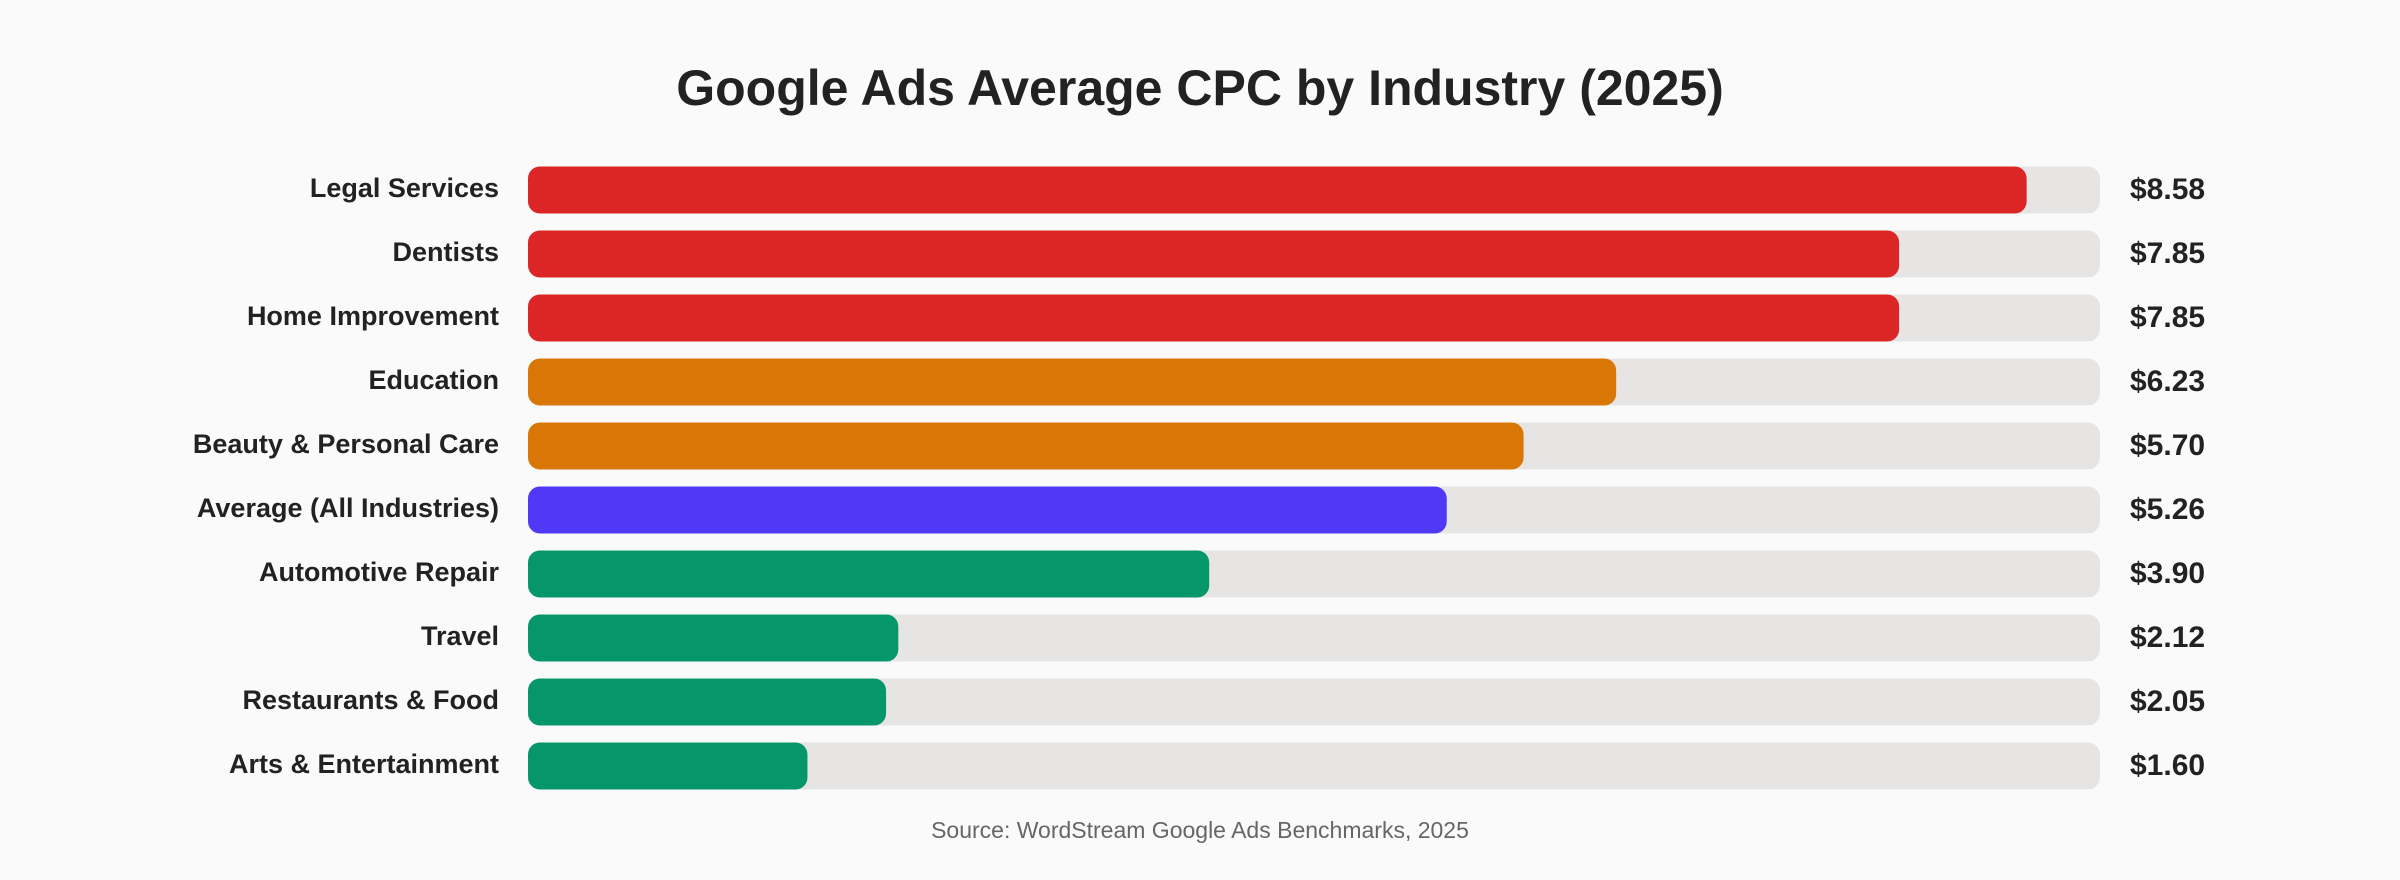 Image resolution: width=2400 pixels, height=880 pixels. What do you see at coordinates (445, 252) in the screenshot?
I see `category-label: Dentists` at bounding box center [445, 252].